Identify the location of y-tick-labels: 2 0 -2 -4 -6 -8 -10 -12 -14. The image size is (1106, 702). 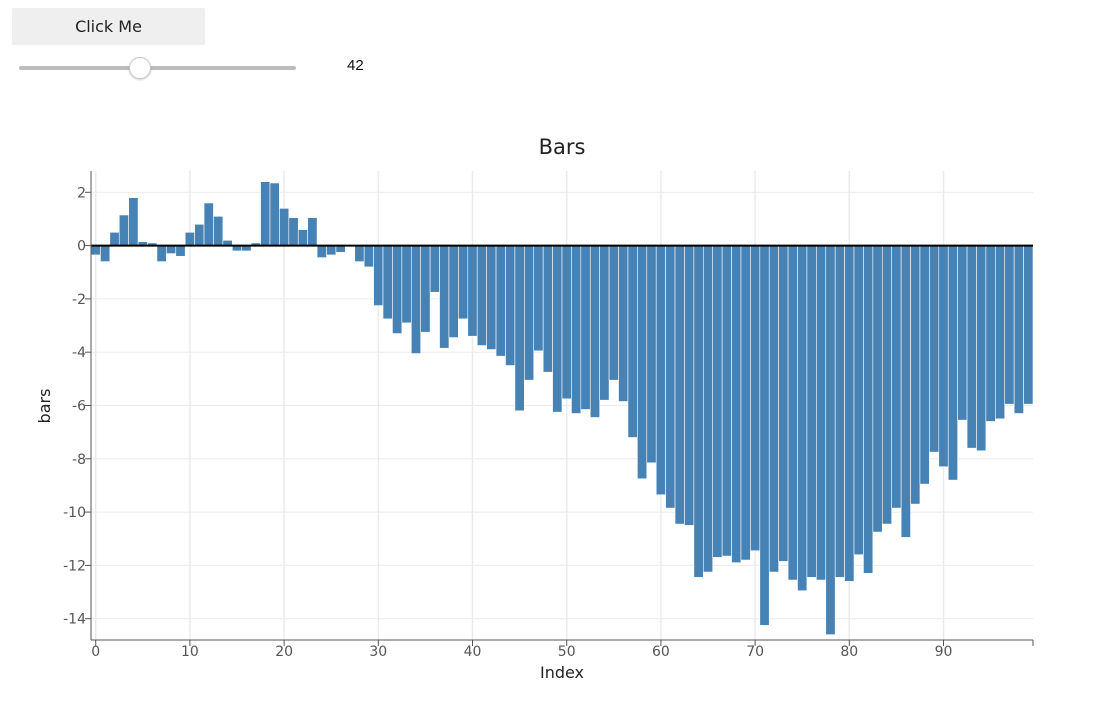
(74, 406).